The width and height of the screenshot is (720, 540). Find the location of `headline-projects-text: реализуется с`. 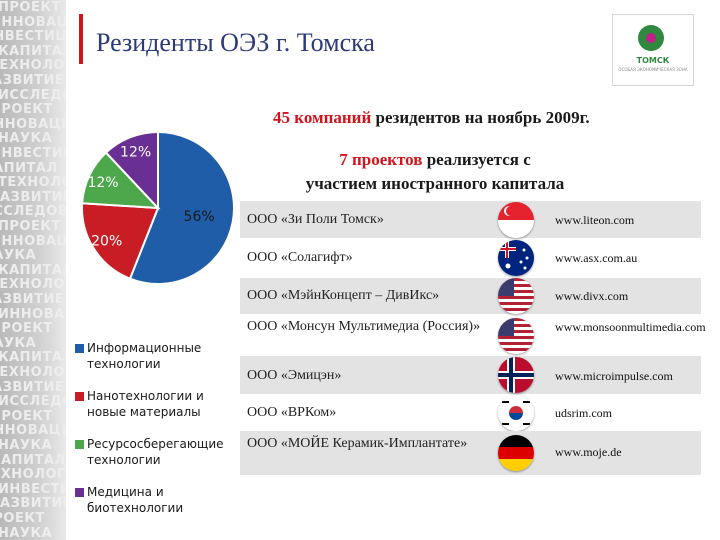

headline-projects-text: реализуется с is located at coordinates (476, 159).